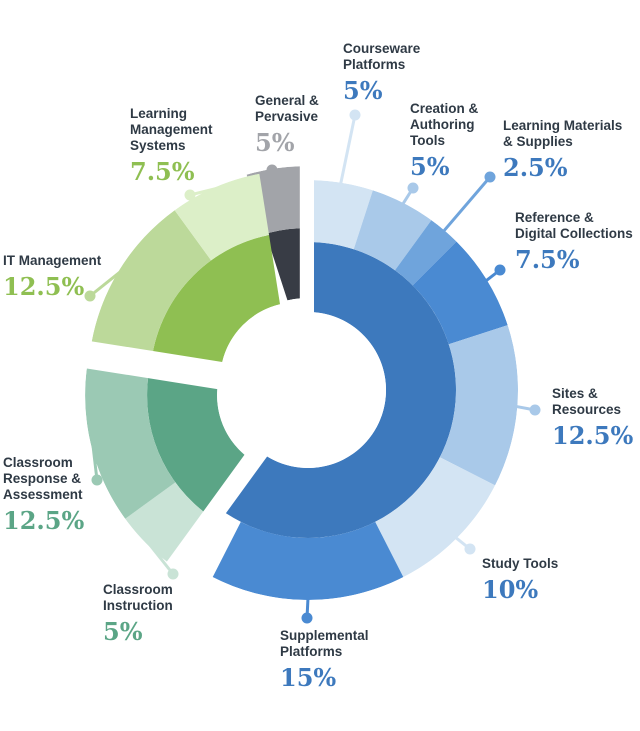  I want to click on segment-label-4: Reference &Digital Collections 7.5%, so click(574, 242).